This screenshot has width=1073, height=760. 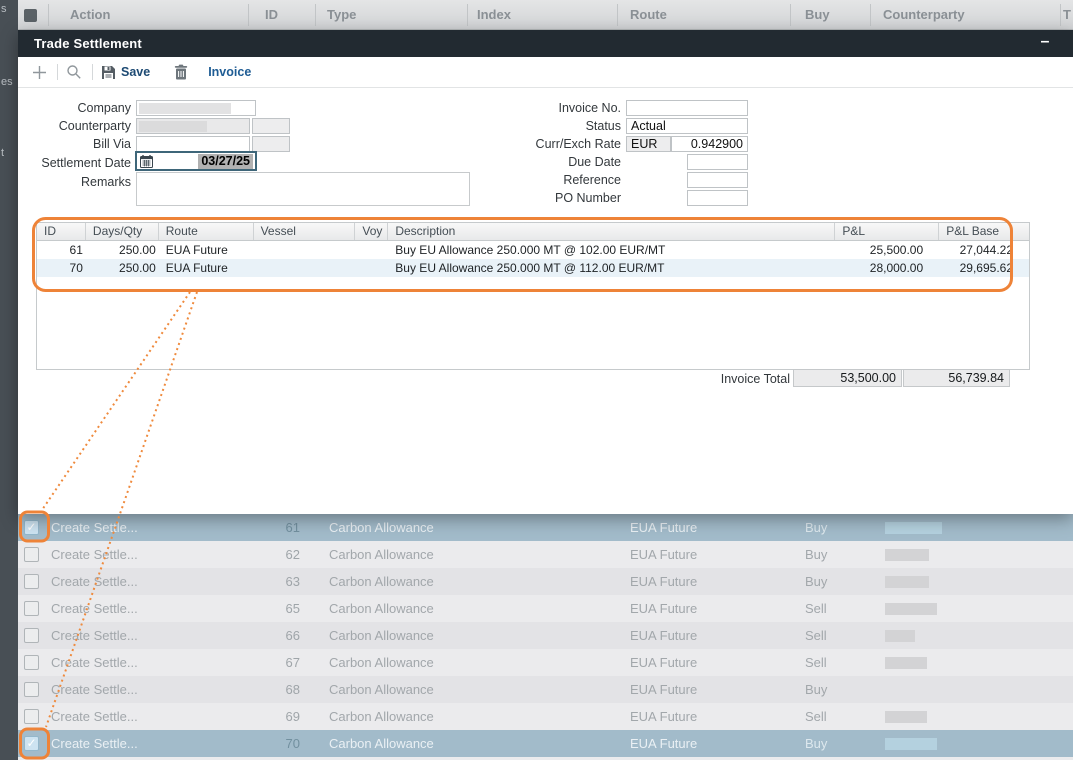 What do you see at coordinates (717, 180) in the screenshot?
I see `reference-field` at bounding box center [717, 180].